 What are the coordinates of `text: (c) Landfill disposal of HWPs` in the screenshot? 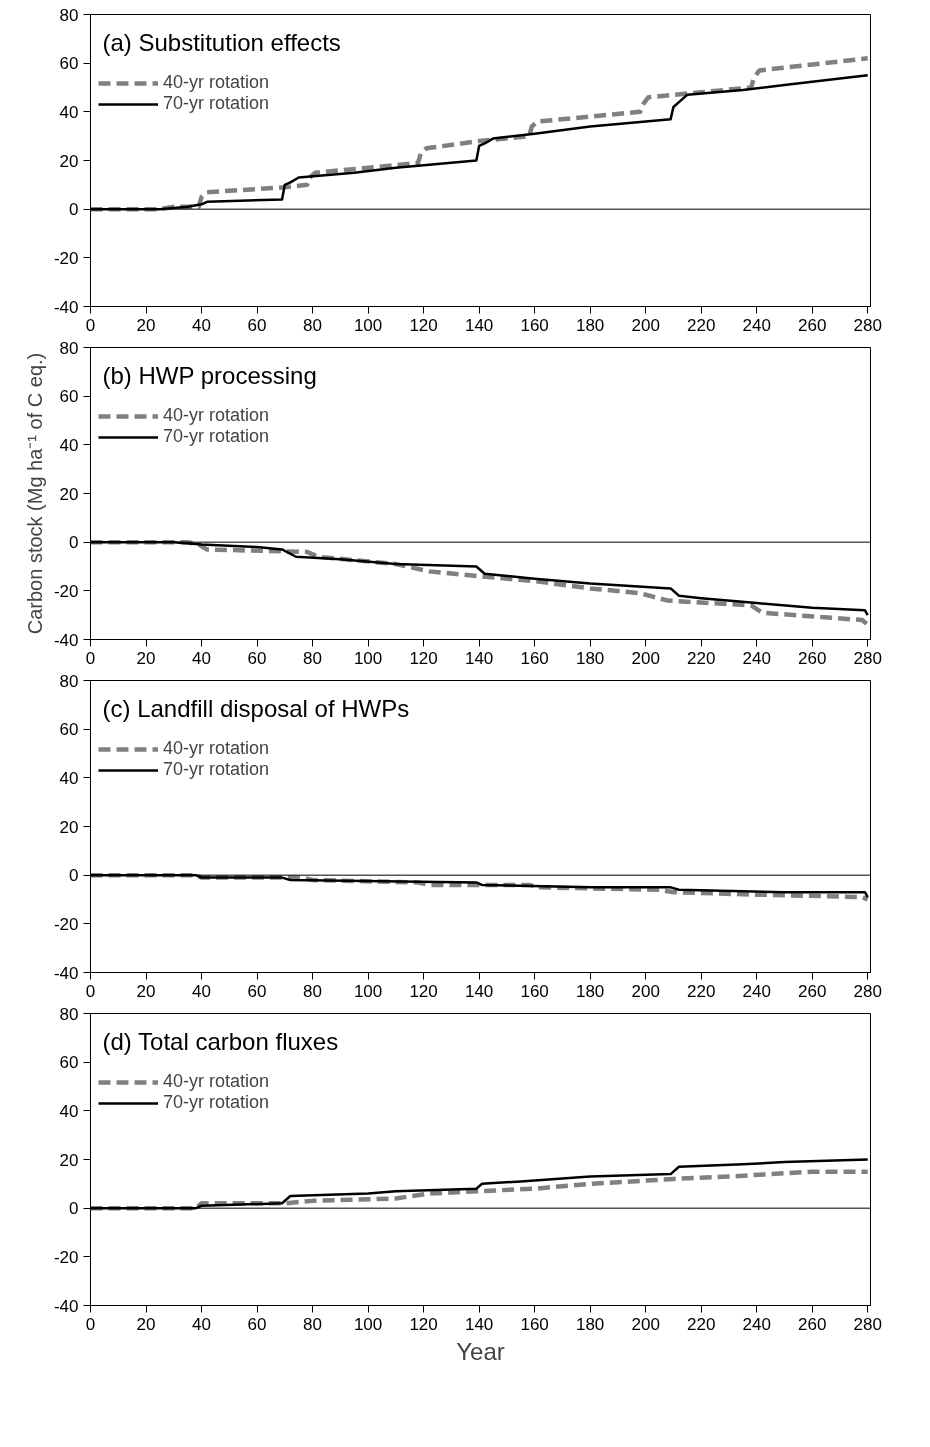 It's located at (256, 708).